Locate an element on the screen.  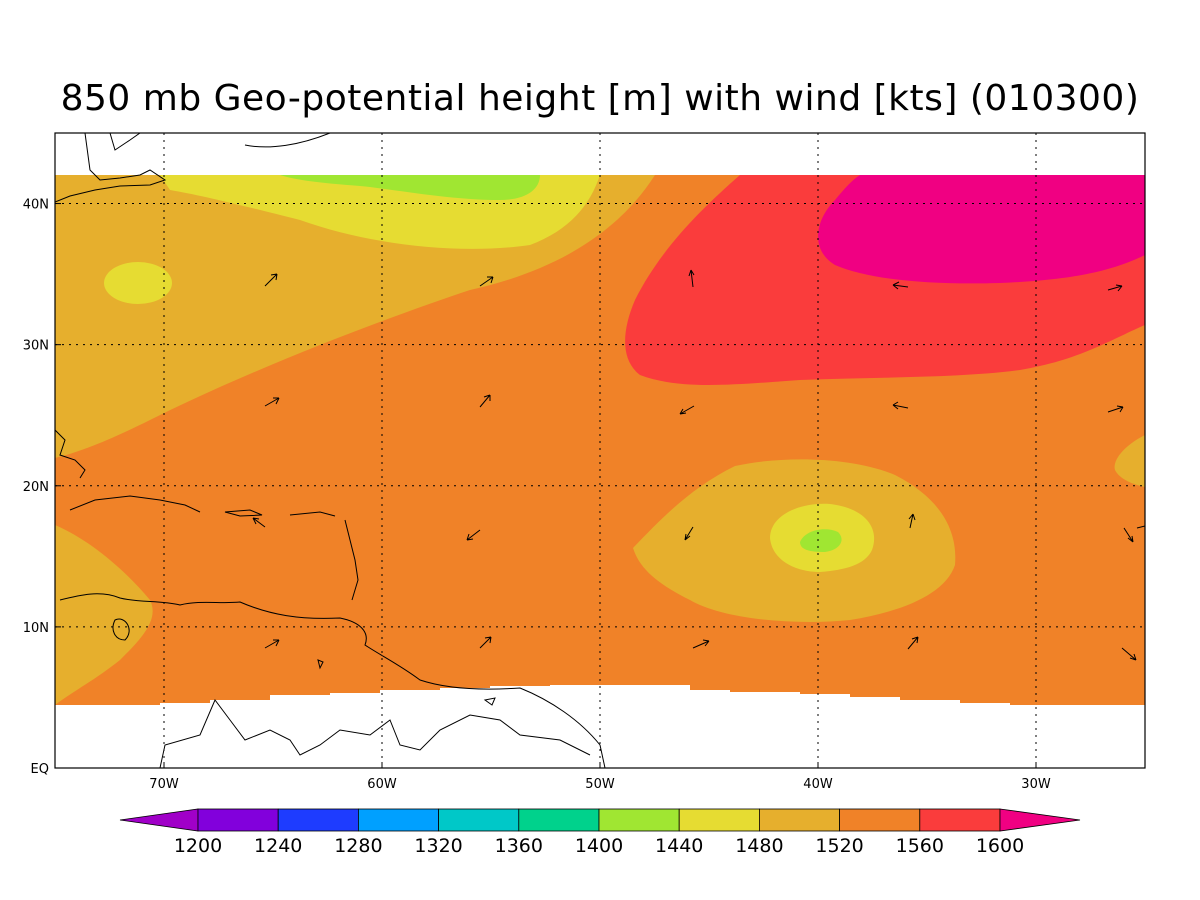
lon-tick-label: 50W is located at coordinates (600, 784).